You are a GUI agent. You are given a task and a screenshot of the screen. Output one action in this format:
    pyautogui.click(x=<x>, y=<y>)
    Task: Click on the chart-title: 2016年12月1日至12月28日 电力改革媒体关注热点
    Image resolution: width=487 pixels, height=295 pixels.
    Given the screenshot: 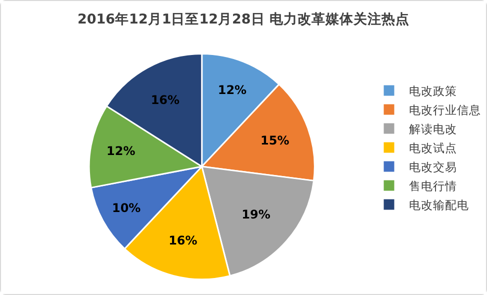 What is the action you would take?
    pyautogui.click(x=243, y=19)
    